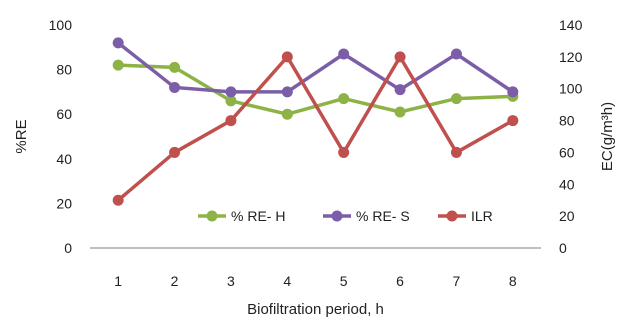  What do you see at coordinates (287, 281) in the screenshot?
I see `x-tick-label: 4` at bounding box center [287, 281].